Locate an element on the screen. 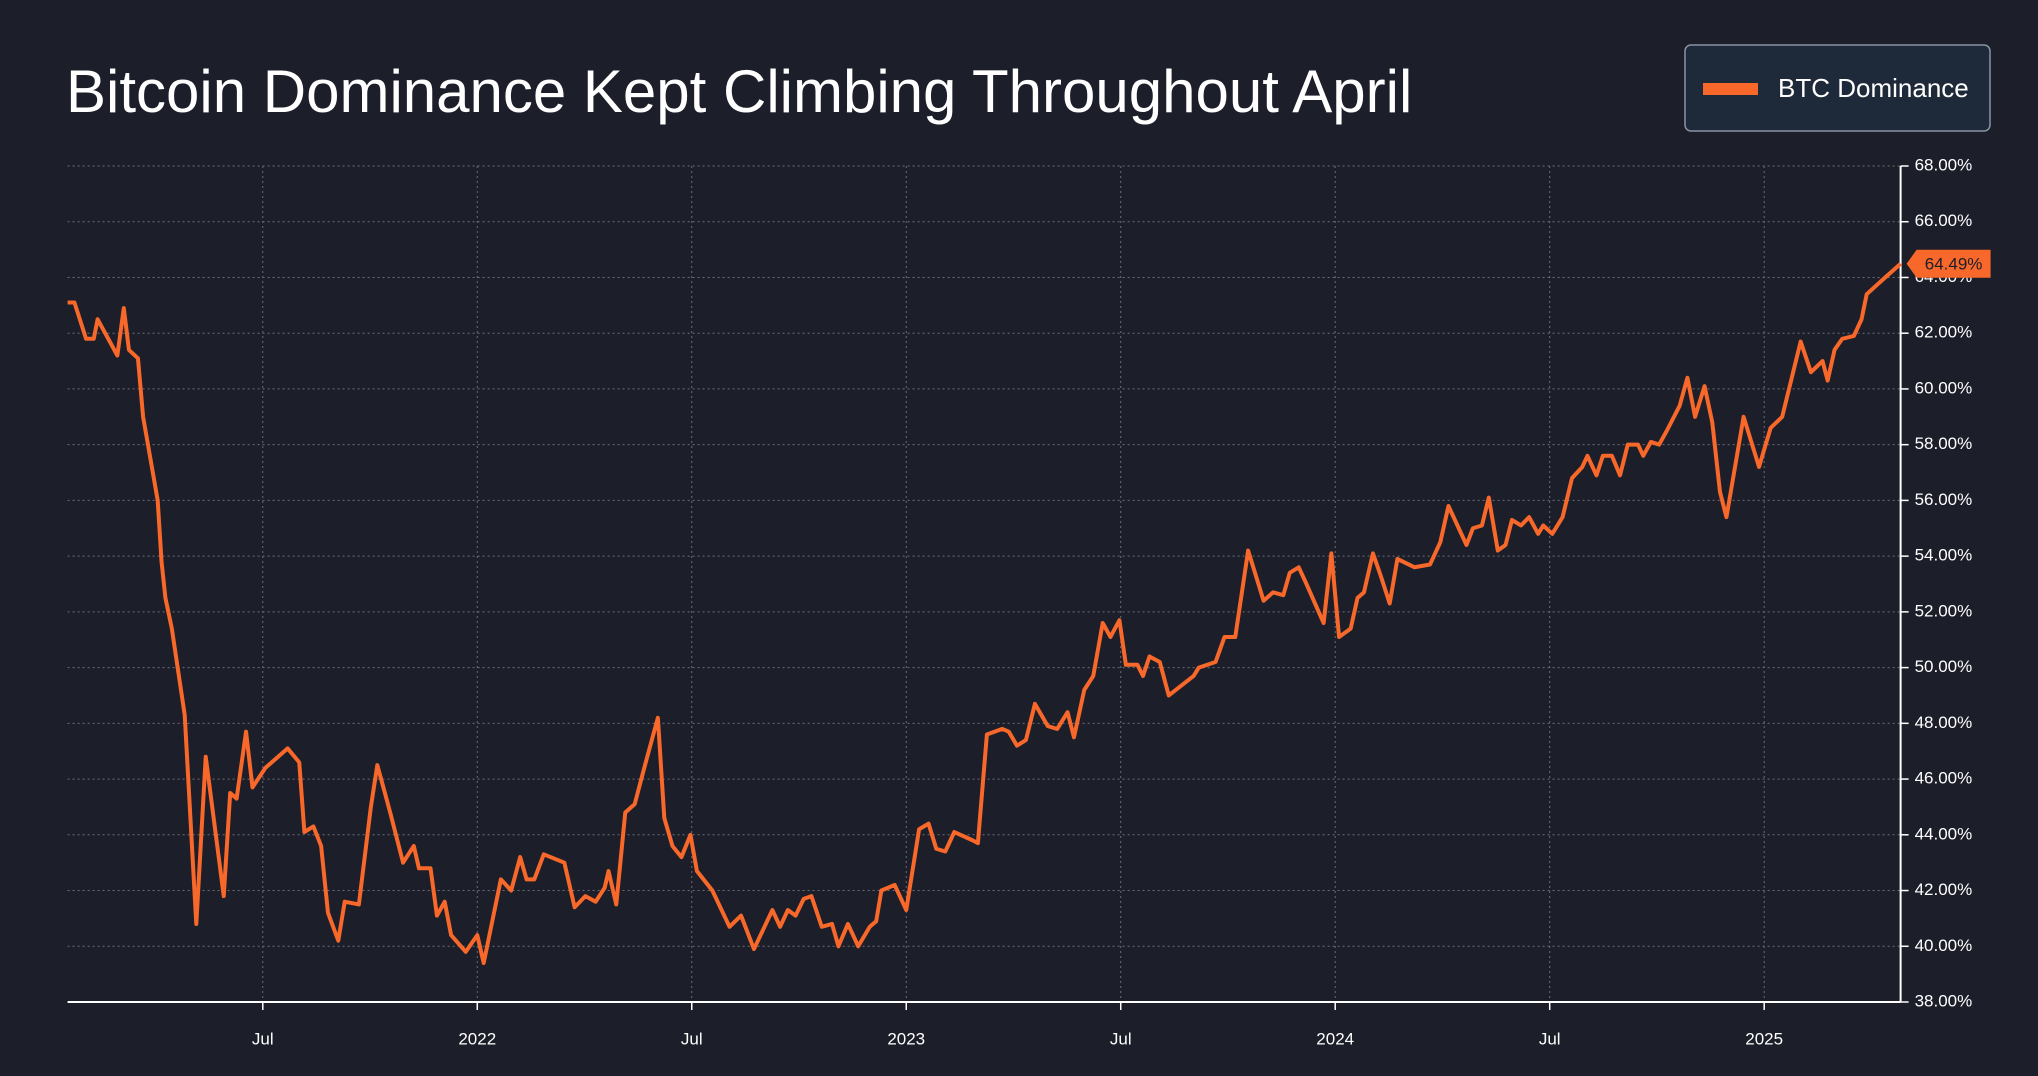 This screenshot has width=2038, height=1076. legend-swatch is located at coordinates (1730, 89).